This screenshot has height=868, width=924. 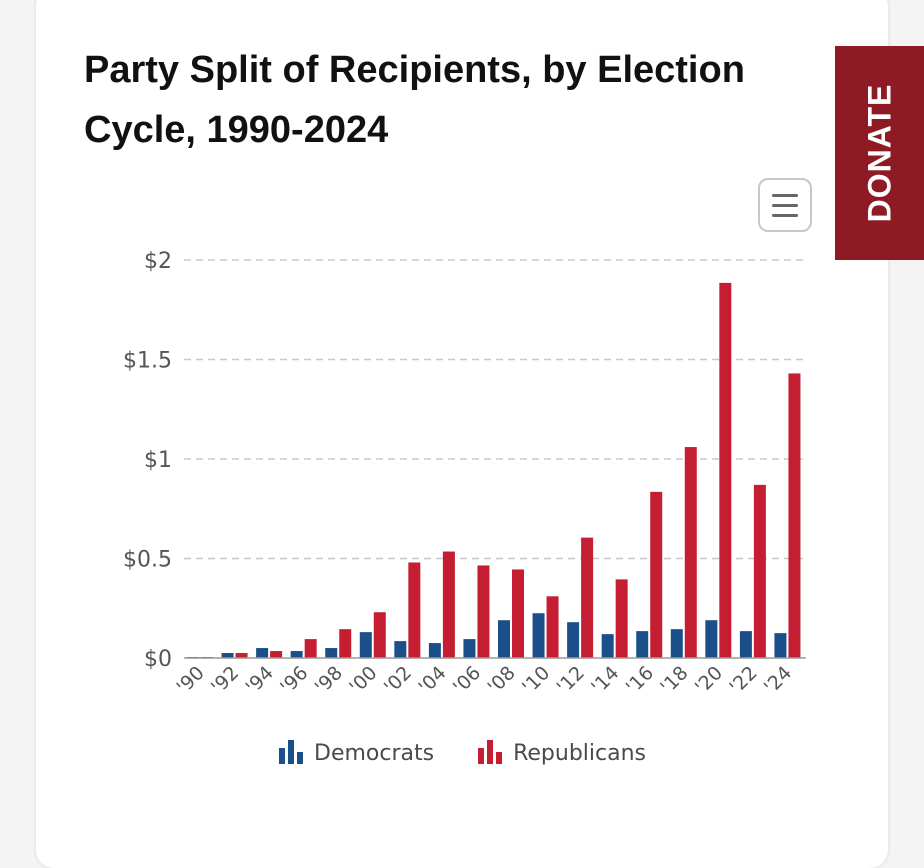 I want to click on x-tick-label: '20, so click(x=709, y=680).